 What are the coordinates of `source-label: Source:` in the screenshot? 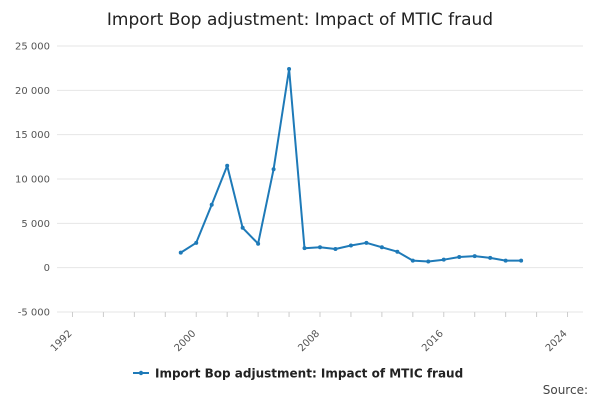 It's located at (565, 390).